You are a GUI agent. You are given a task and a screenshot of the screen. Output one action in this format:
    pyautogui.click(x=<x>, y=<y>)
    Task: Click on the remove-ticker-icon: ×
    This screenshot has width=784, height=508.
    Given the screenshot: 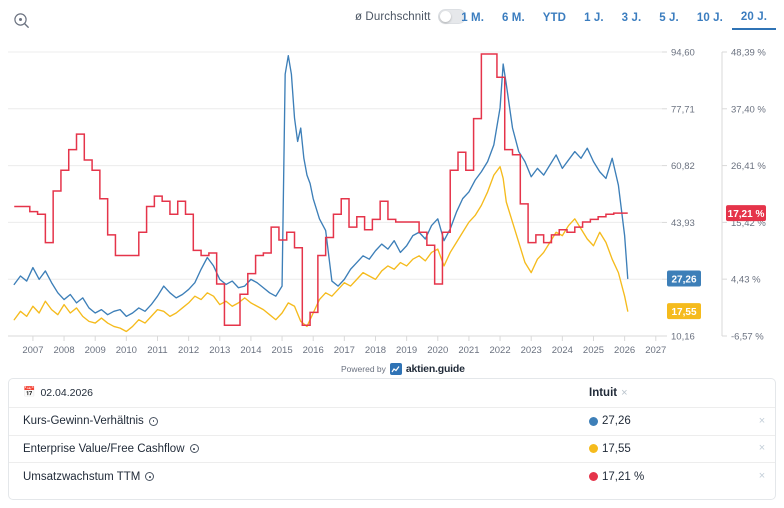 What is the action you would take?
    pyautogui.click(x=624, y=392)
    